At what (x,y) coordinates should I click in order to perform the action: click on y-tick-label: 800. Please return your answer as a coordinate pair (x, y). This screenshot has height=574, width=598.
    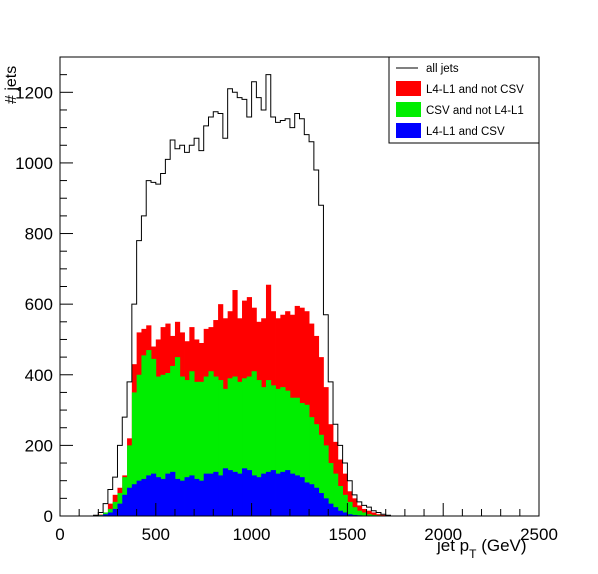
    Looking at the image, I should click on (39, 234).